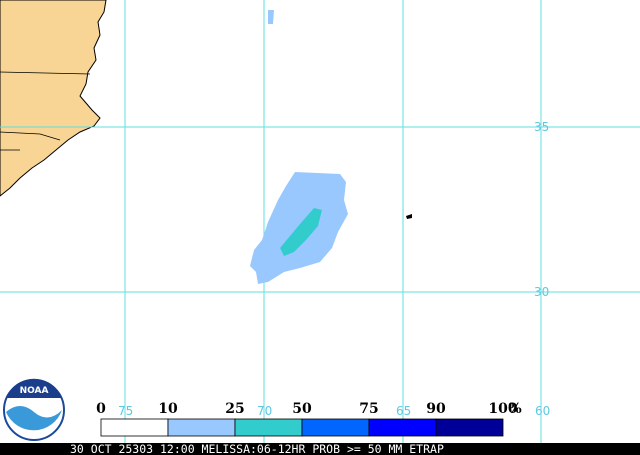 This screenshot has width=640, height=455. Describe the element at coordinates (403, 411) in the screenshot. I see `lon-label: 65` at that location.